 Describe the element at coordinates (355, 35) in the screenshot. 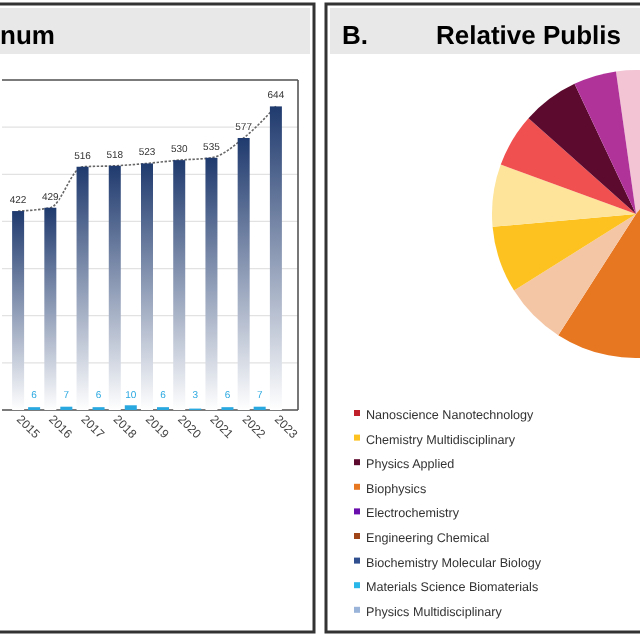

I see `text: B.` at that location.